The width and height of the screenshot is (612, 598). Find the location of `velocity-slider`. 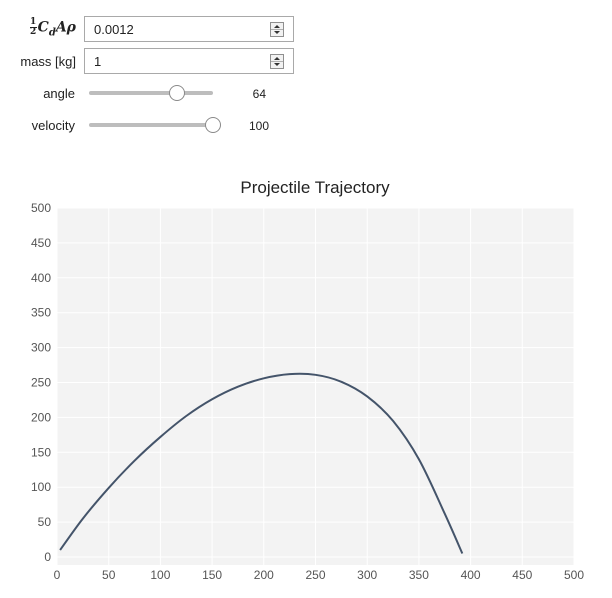

velocity-slider is located at coordinates (155, 125).